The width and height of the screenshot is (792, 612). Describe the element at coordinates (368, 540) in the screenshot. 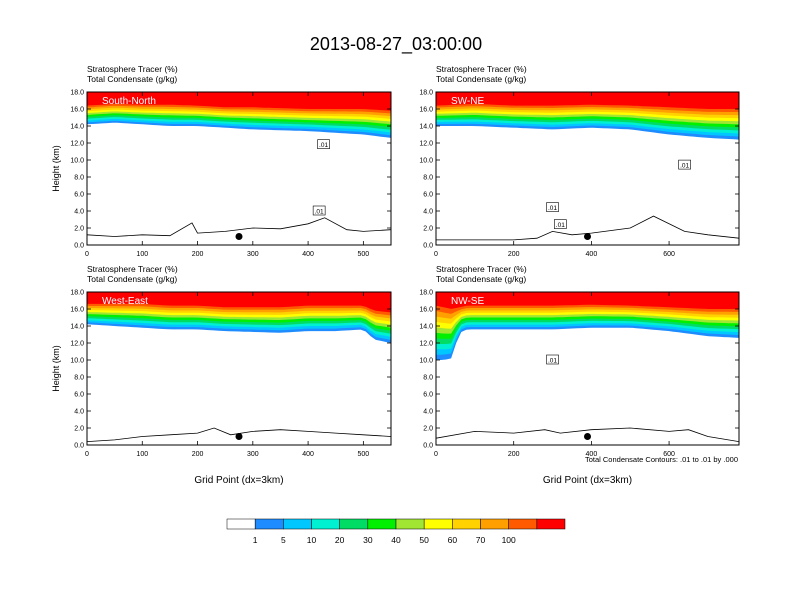

I see `colorbar-label: 30` at that location.